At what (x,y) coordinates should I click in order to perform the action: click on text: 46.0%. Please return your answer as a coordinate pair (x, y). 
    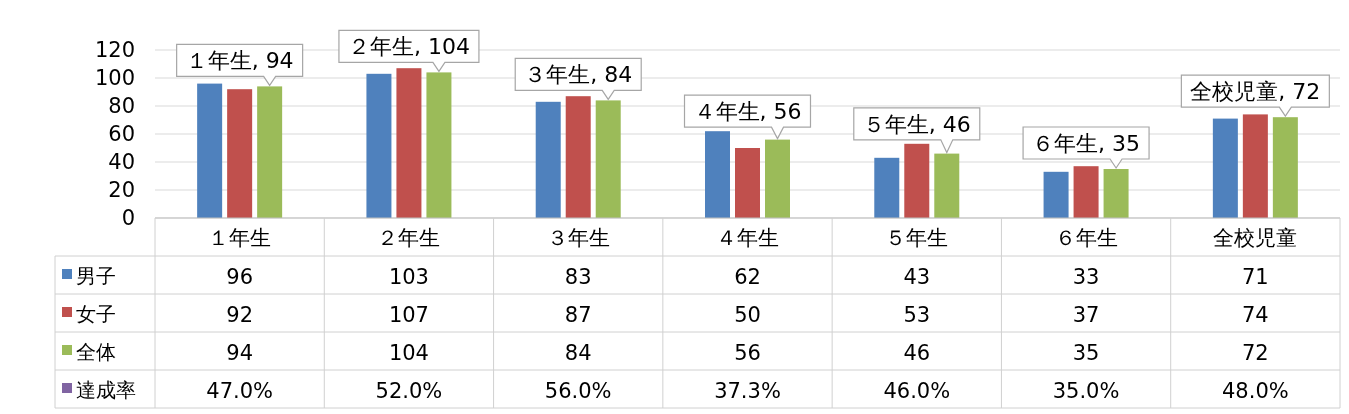
    Looking at the image, I should click on (917, 391).